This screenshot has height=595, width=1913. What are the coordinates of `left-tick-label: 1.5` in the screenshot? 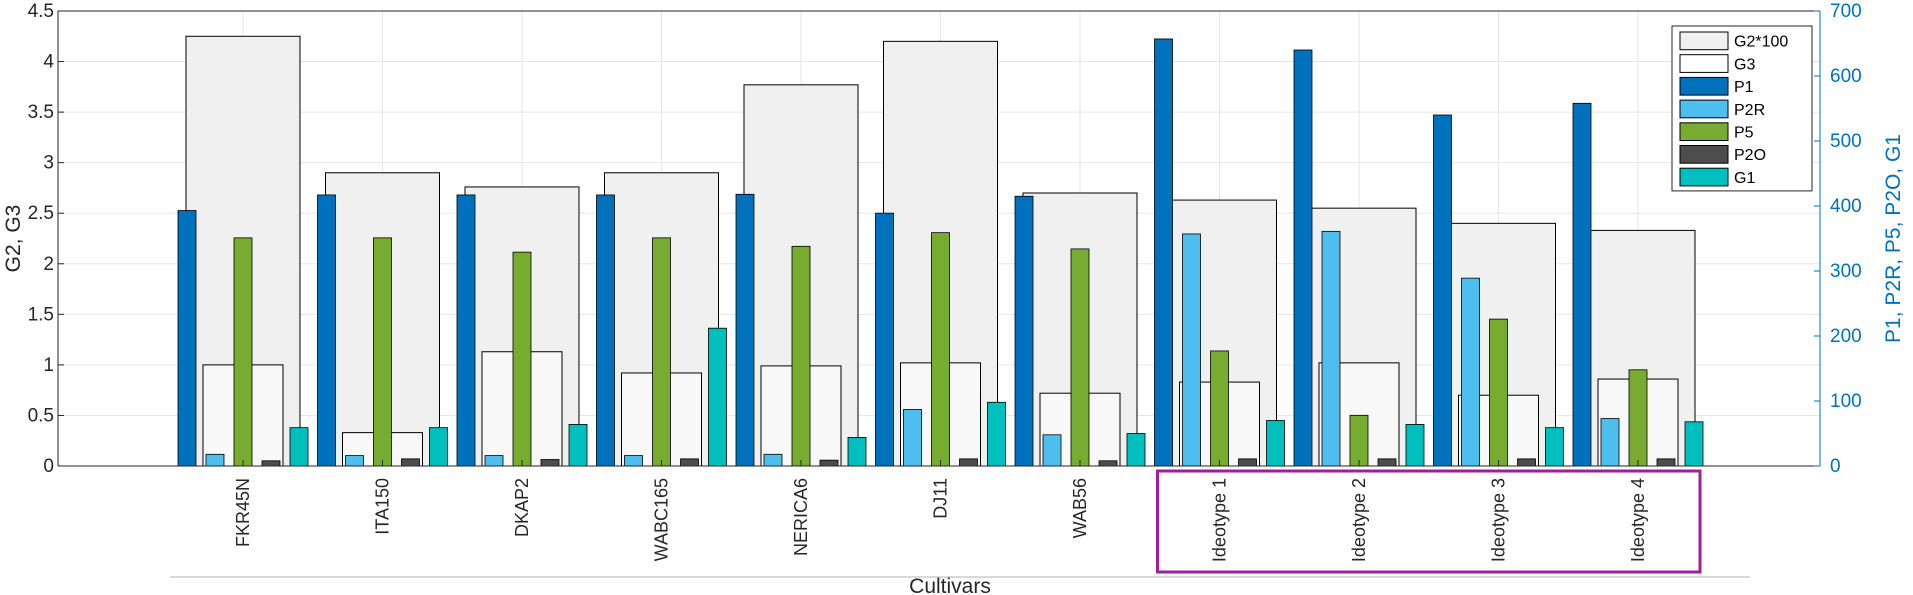 It's located at (41, 314).